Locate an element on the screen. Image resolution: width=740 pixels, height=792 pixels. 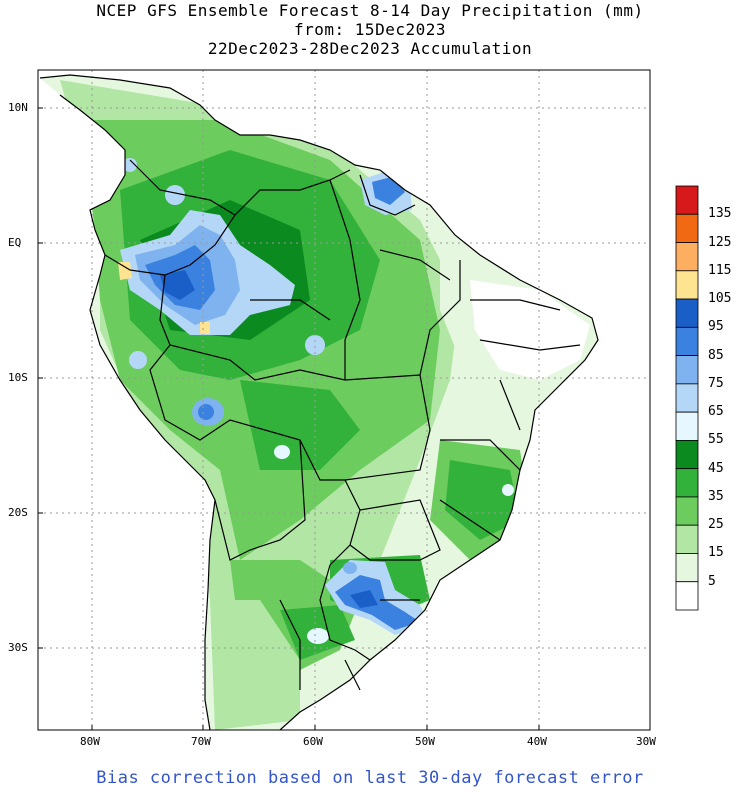
colorbar-label: 35 is located at coordinates (716, 496).